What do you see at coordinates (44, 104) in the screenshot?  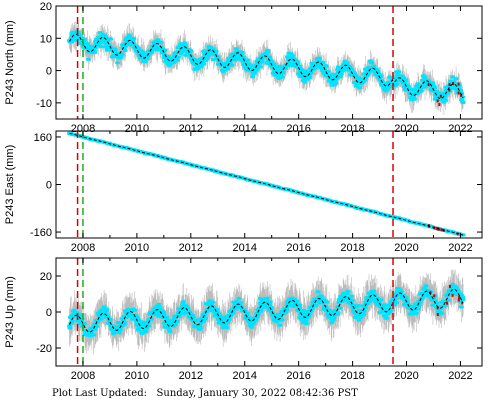 I see `y-tick-label: -10` at bounding box center [44, 104].